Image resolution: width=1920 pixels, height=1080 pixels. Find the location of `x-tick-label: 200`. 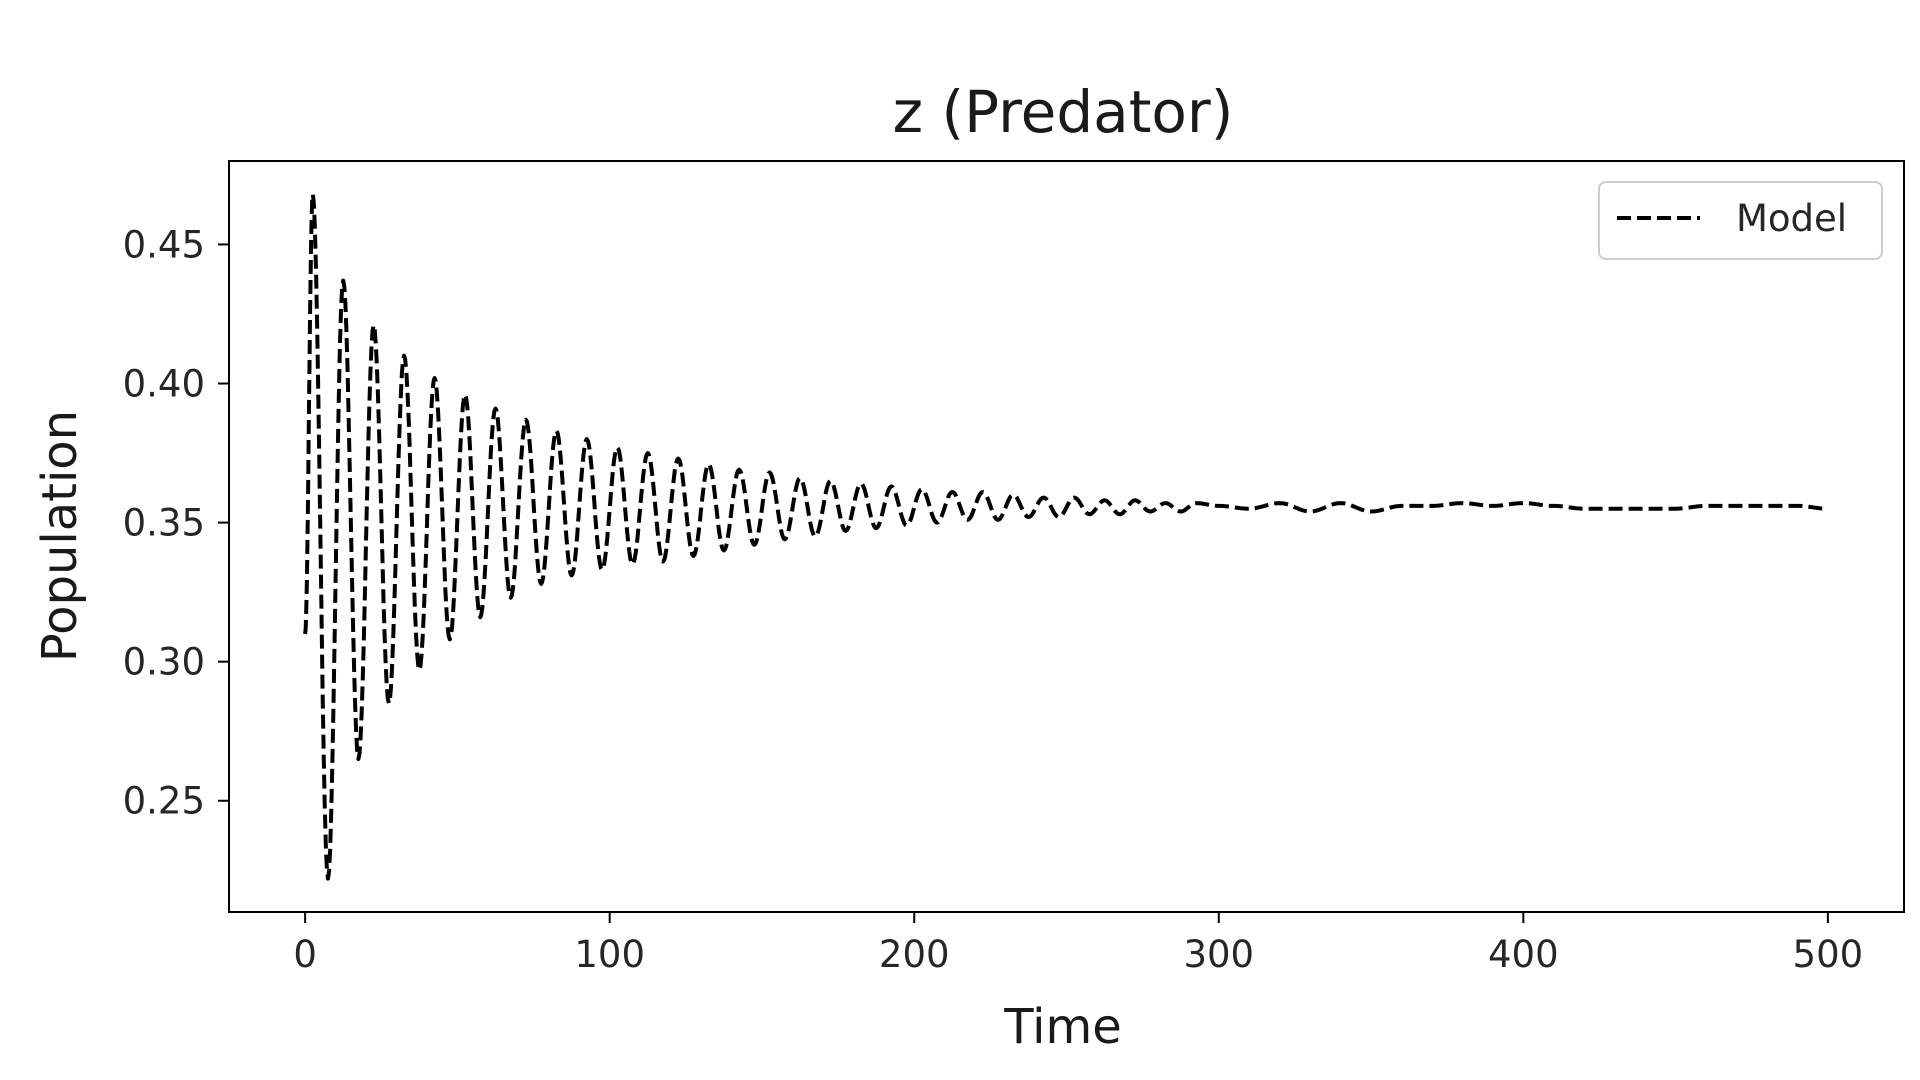

x-tick-label: 200 is located at coordinates (914, 954).